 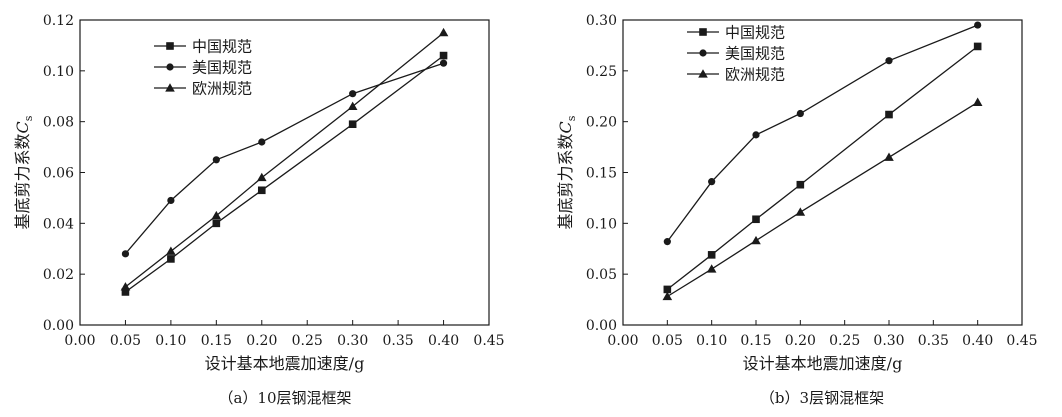 What do you see at coordinates (844, 341) in the screenshot?
I see `x-tick-label: 0.25` at bounding box center [844, 341].